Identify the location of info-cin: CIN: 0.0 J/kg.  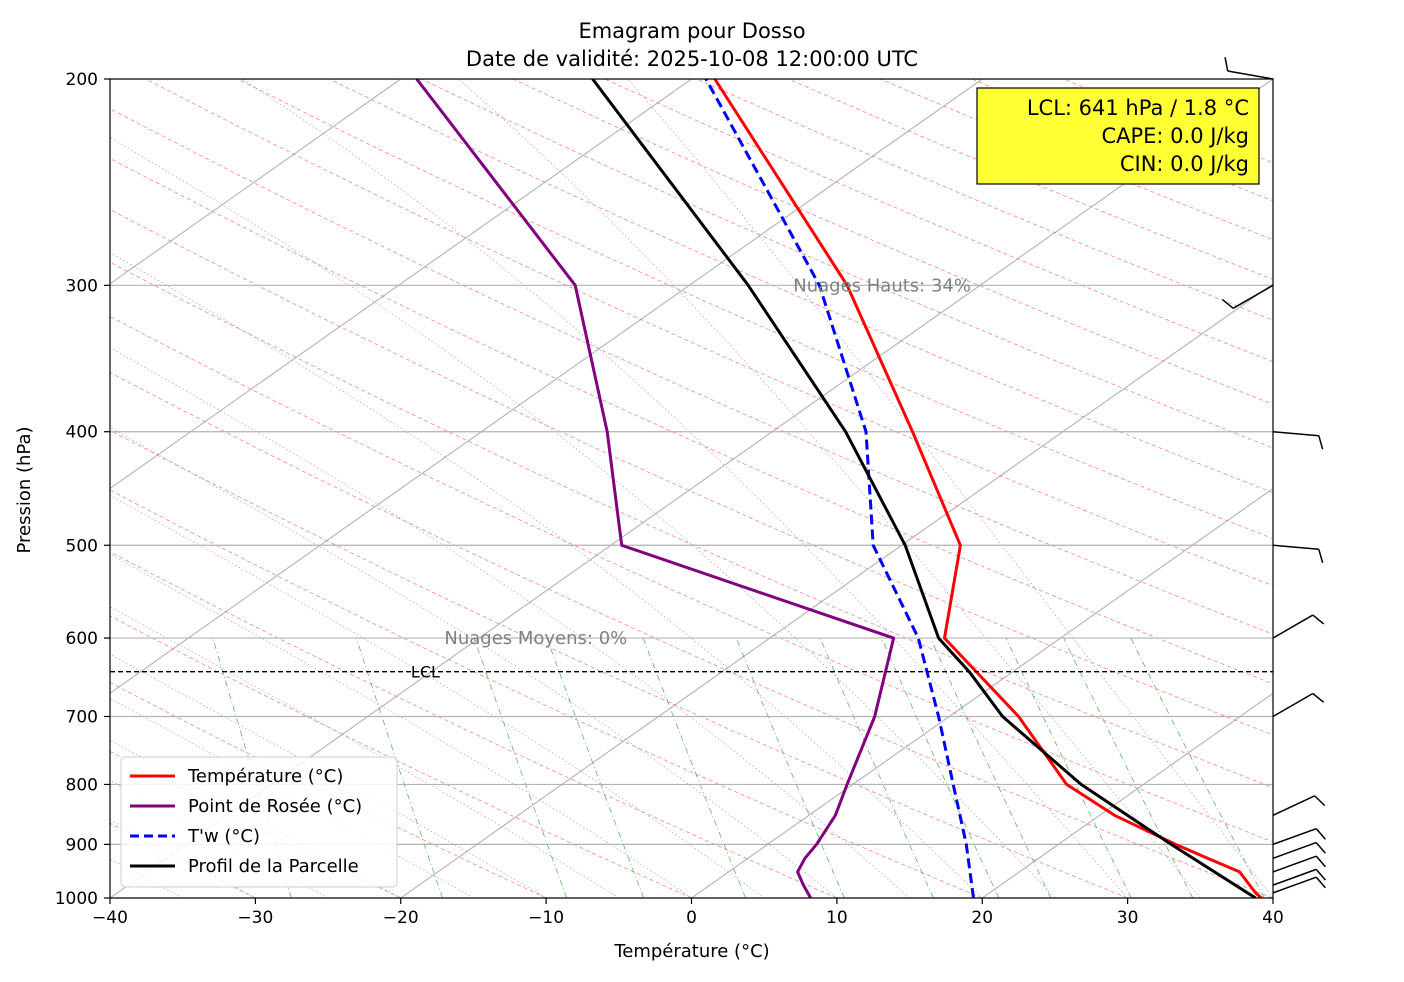
(1184, 164).